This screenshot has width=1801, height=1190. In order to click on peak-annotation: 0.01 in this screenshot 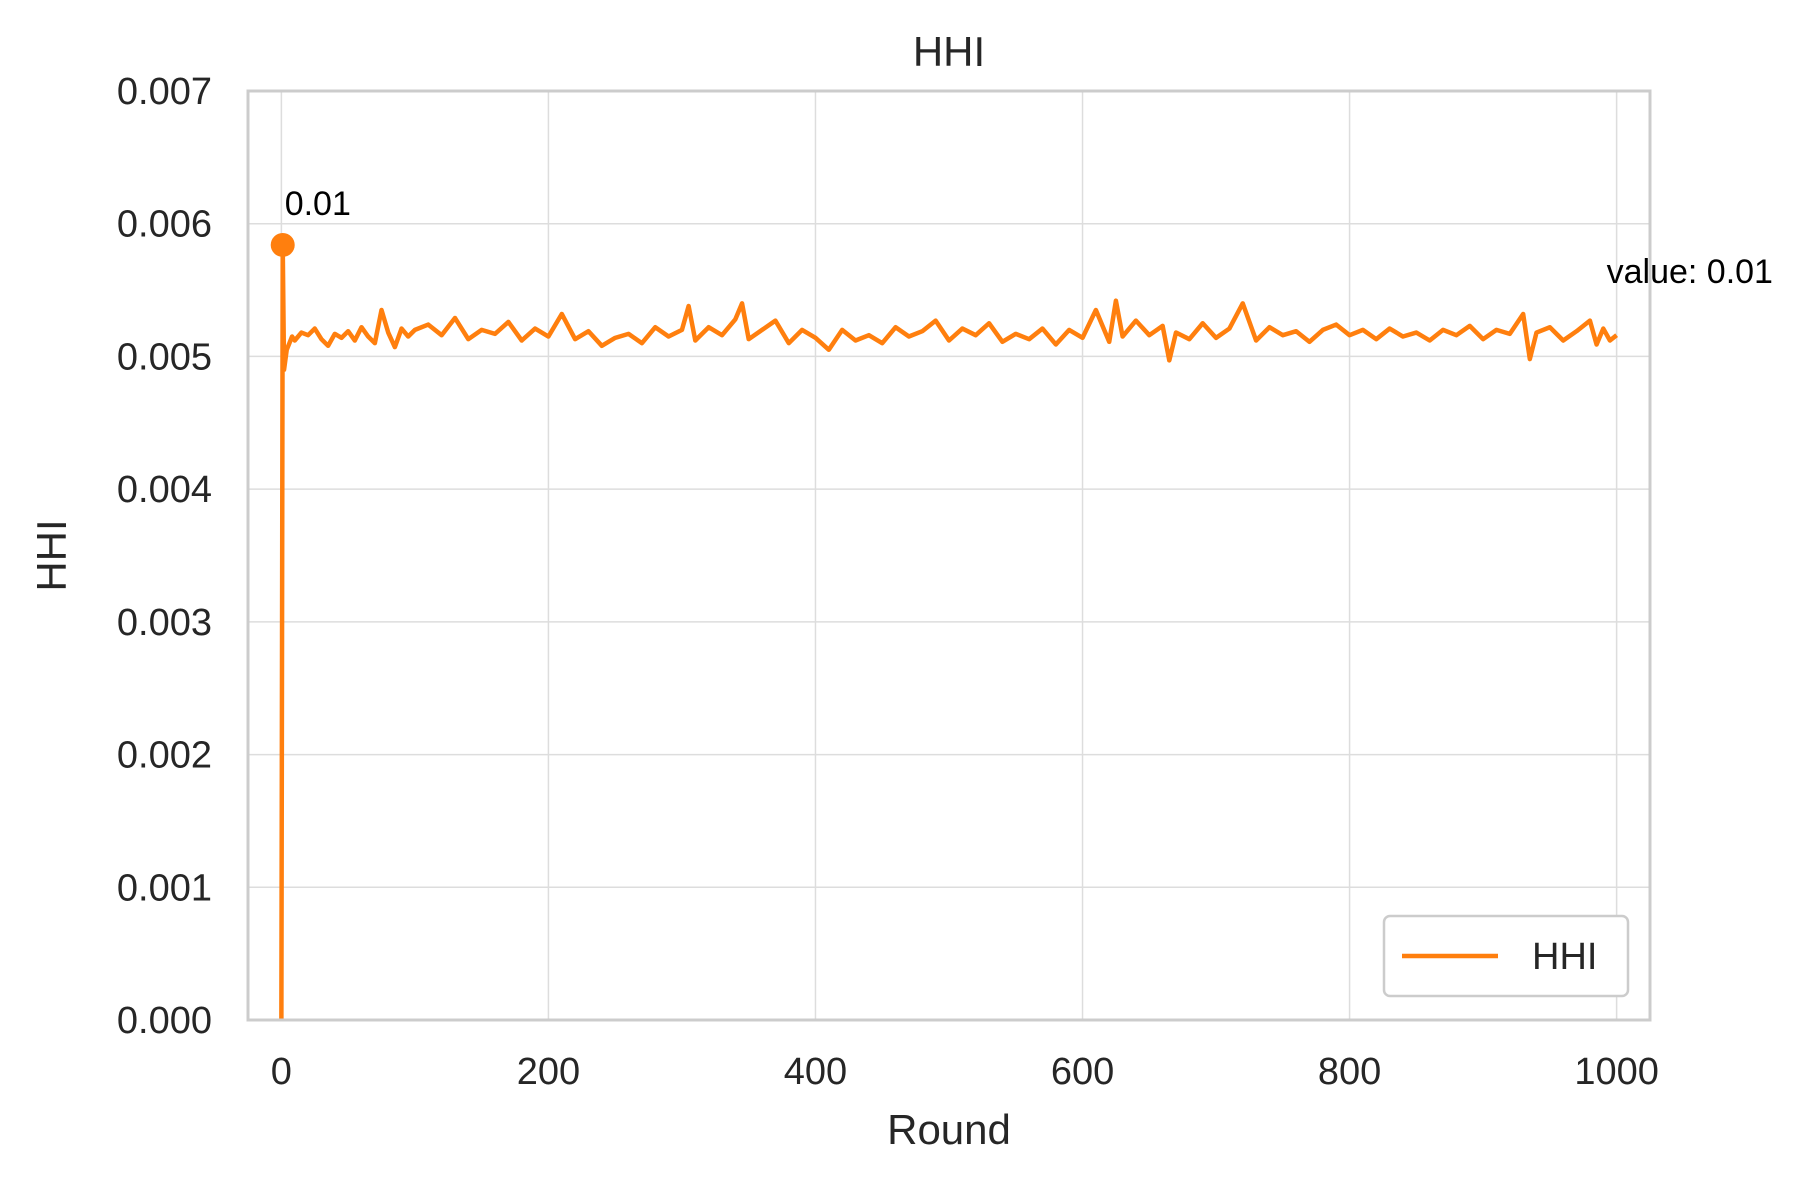, I will do `click(318, 204)`.